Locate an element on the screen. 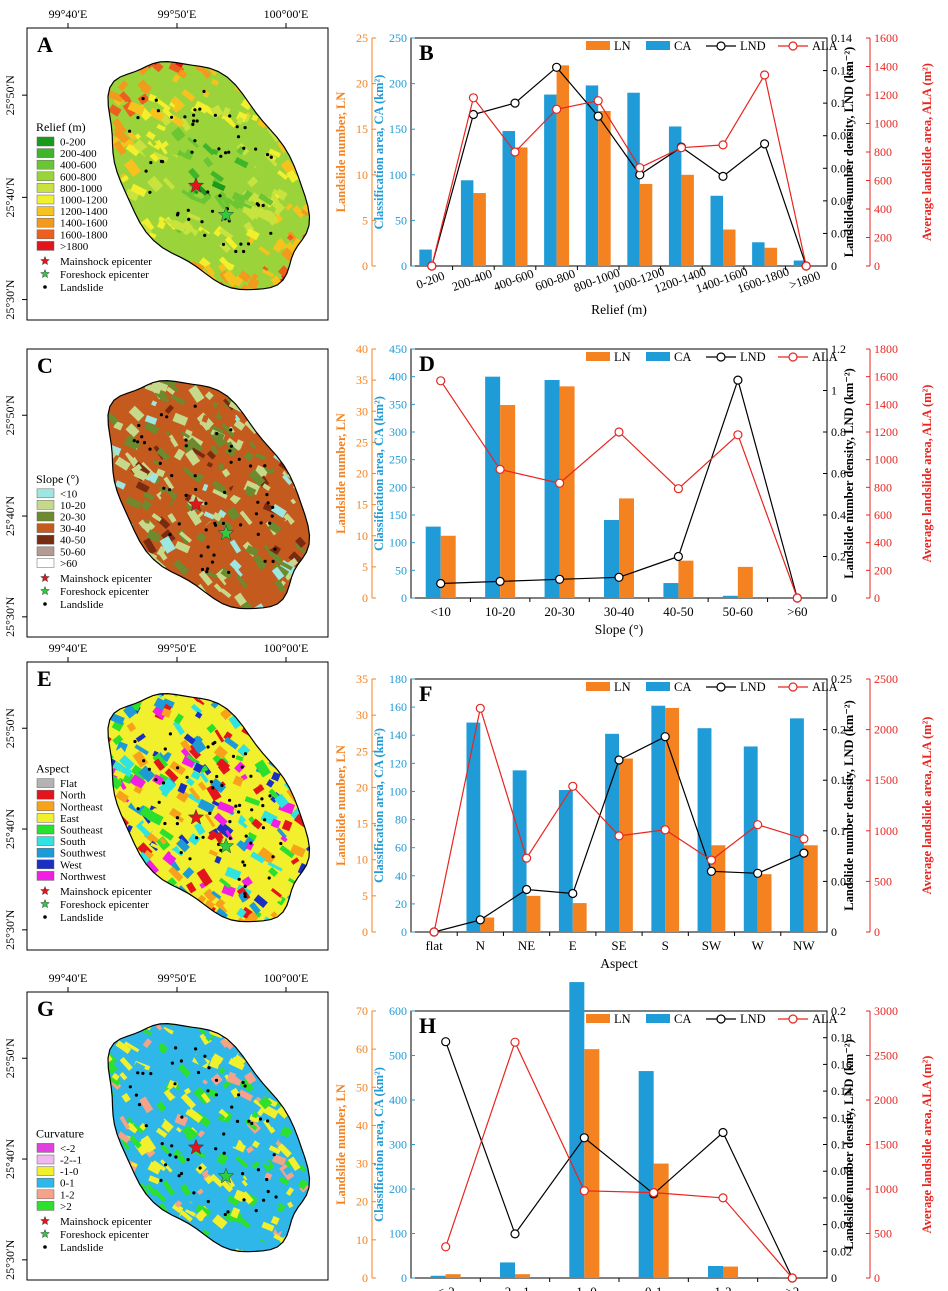 This screenshot has width=948, height=1291. legend-ln-swatch is located at coordinates (598, 356).